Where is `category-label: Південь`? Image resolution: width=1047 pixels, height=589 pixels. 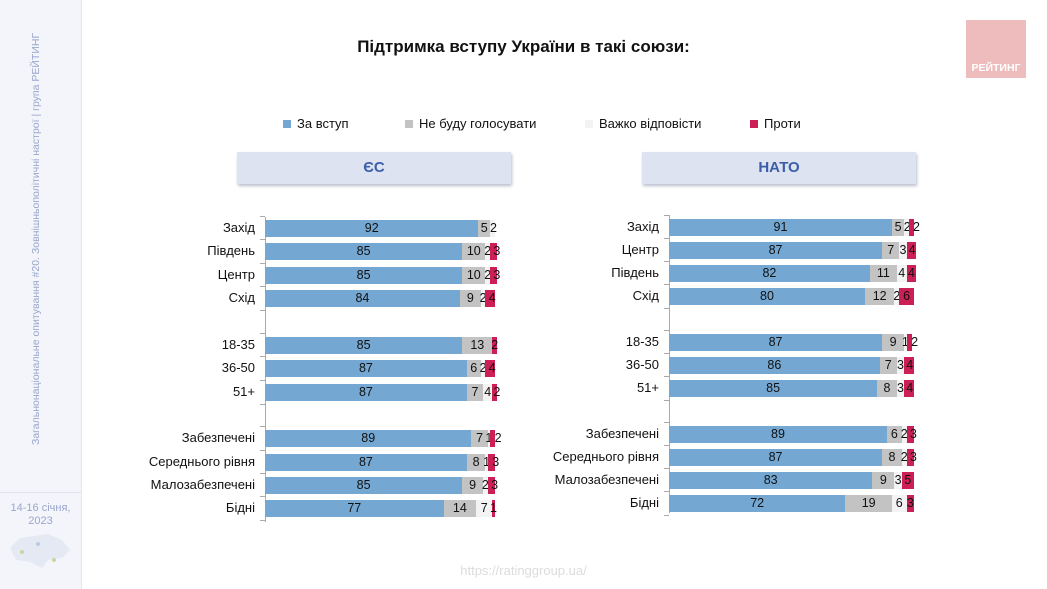
category-label: Південь is located at coordinates (231, 250).